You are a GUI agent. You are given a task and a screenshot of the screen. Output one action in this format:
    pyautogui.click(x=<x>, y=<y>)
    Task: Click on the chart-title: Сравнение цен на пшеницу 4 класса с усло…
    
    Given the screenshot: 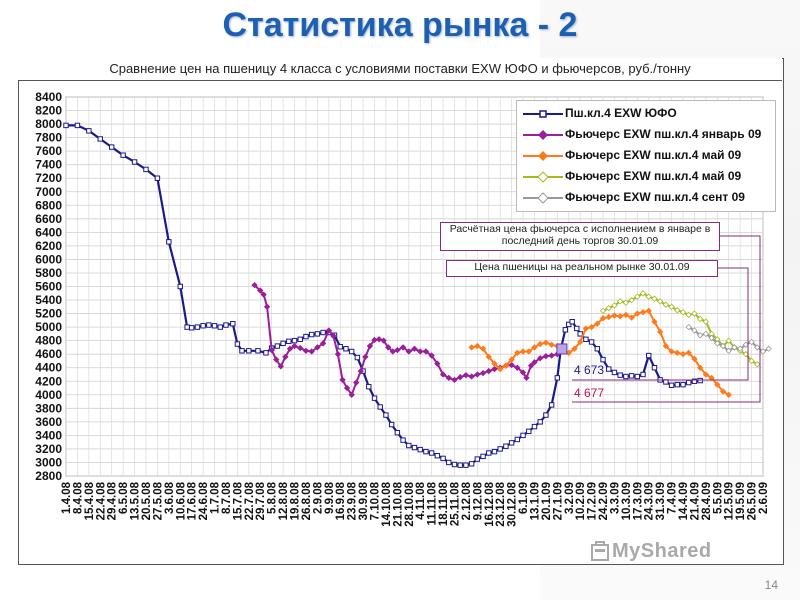 What is the action you would take?
    pyautogui.click(x=400, y=69)
    